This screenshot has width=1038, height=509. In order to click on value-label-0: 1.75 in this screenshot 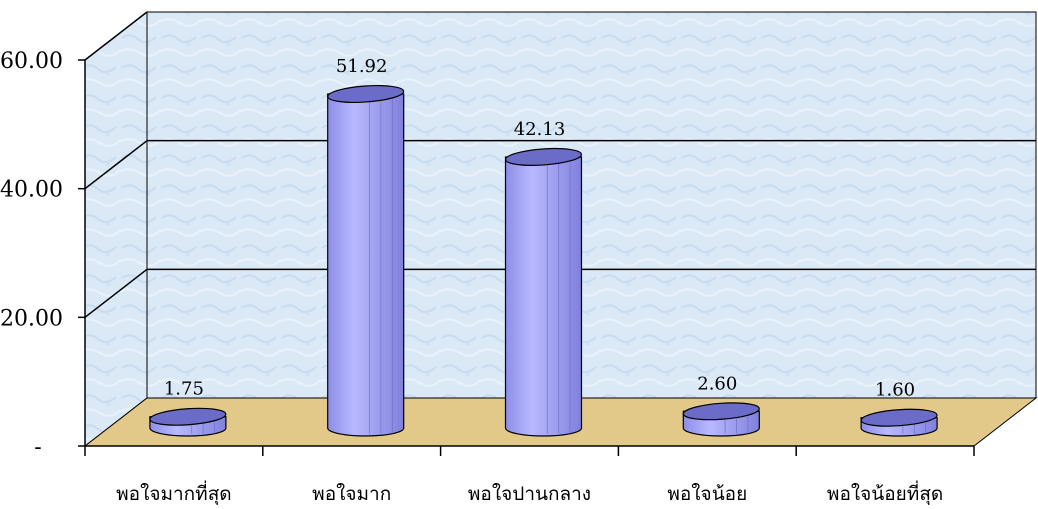, I will do `click(184, 389)`.